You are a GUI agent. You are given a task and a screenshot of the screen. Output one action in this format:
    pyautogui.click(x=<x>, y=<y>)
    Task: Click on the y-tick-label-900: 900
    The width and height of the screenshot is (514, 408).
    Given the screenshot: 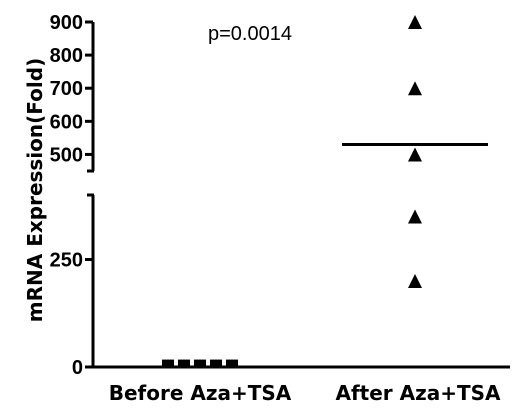 What is the action you would take?
    pyautogui.click(x=66, y=23)
    